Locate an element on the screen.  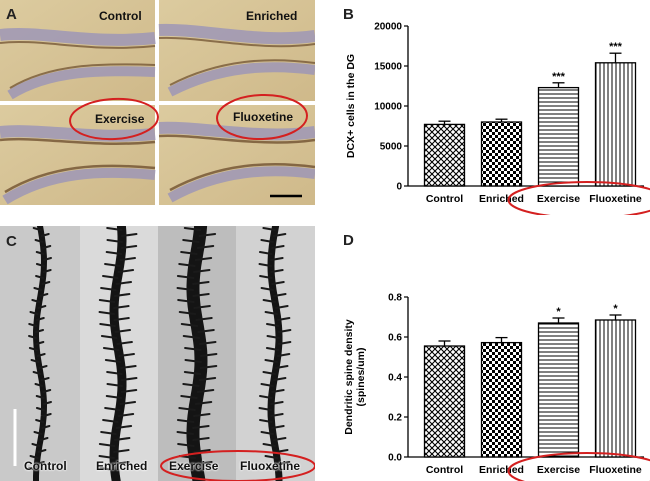
x-tick-label: Enriched is located at coordinates (501, 470).